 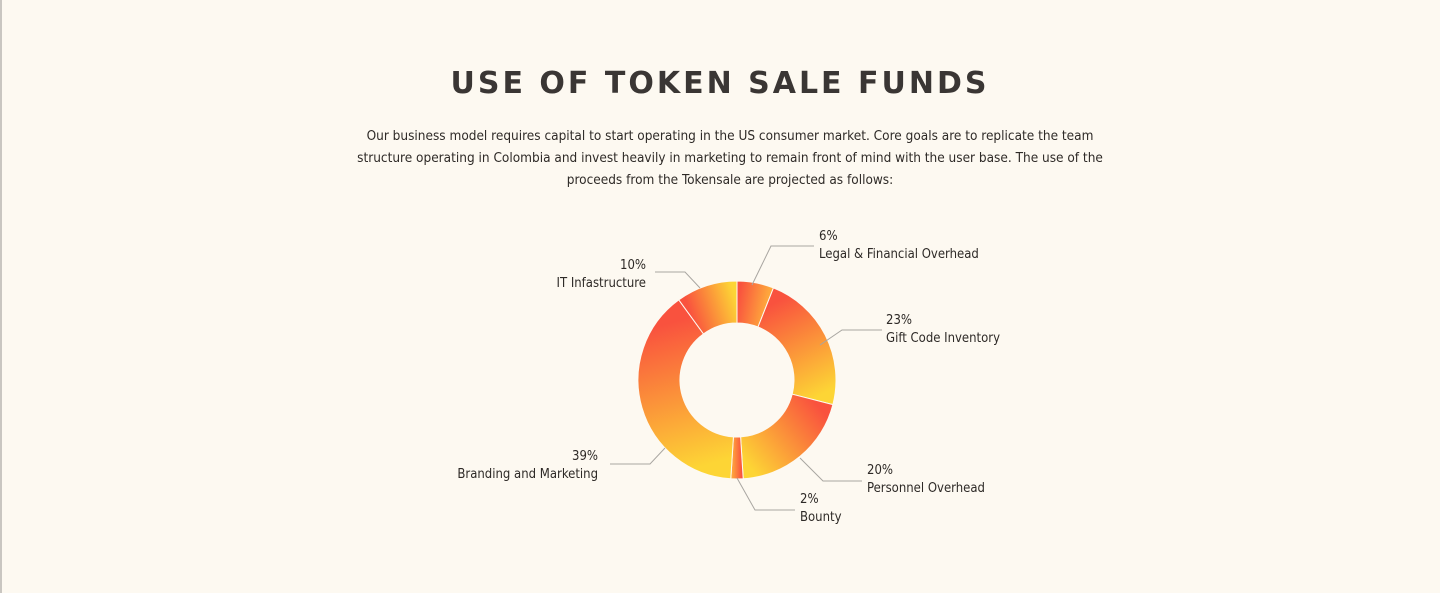 I want to click on slice-value-label-2: 20%, so click(x=880, y=470).